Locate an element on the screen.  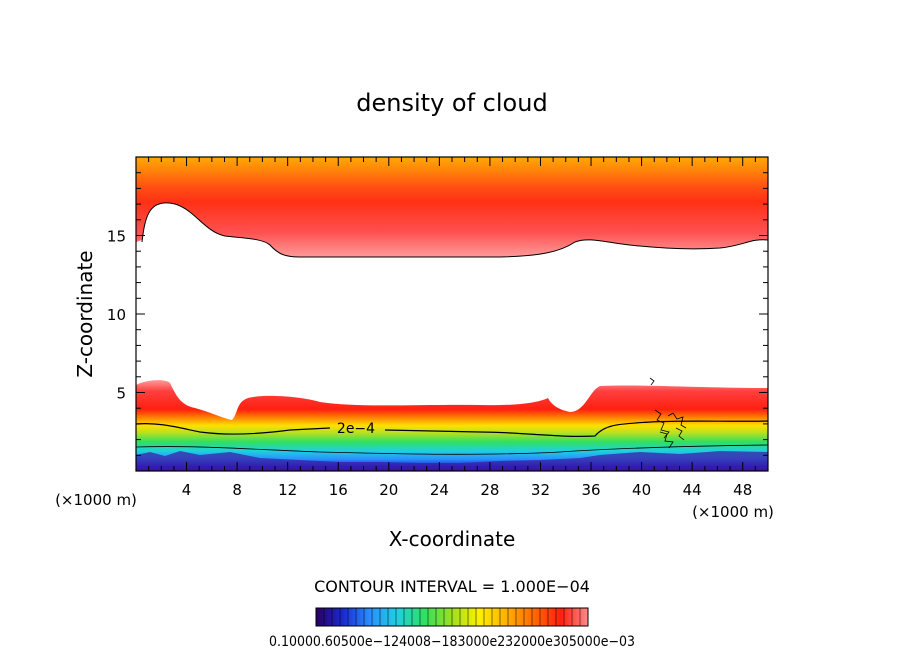
chart-title: density of cloud is located at coordinates (451, 103).